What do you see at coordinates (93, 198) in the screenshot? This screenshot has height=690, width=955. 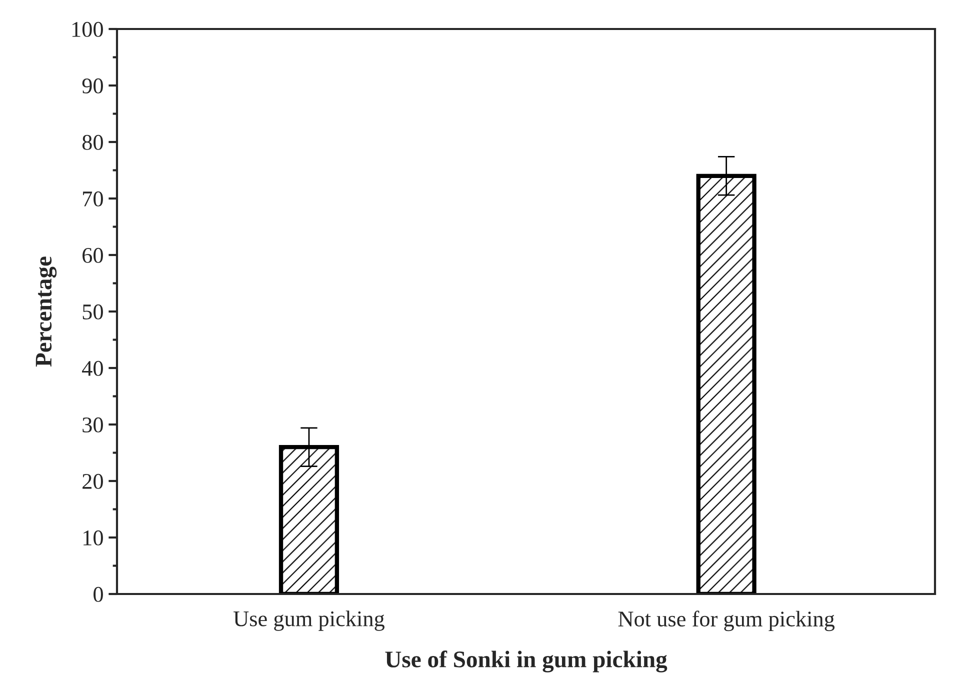 I see `y-tick-label: 70` at bounding box center [93, 198].